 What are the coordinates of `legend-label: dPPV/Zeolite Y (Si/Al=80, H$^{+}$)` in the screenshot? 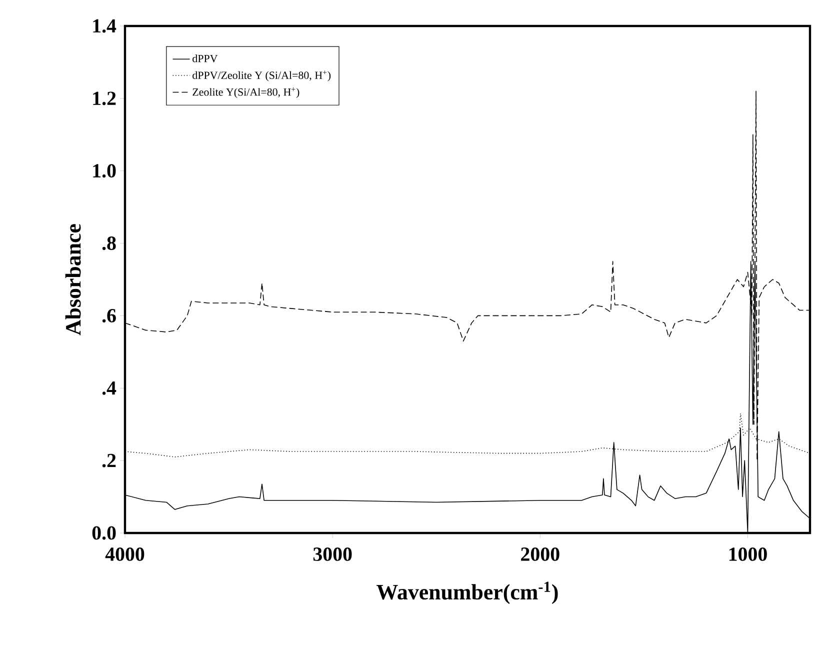 It's located at (261, 76).